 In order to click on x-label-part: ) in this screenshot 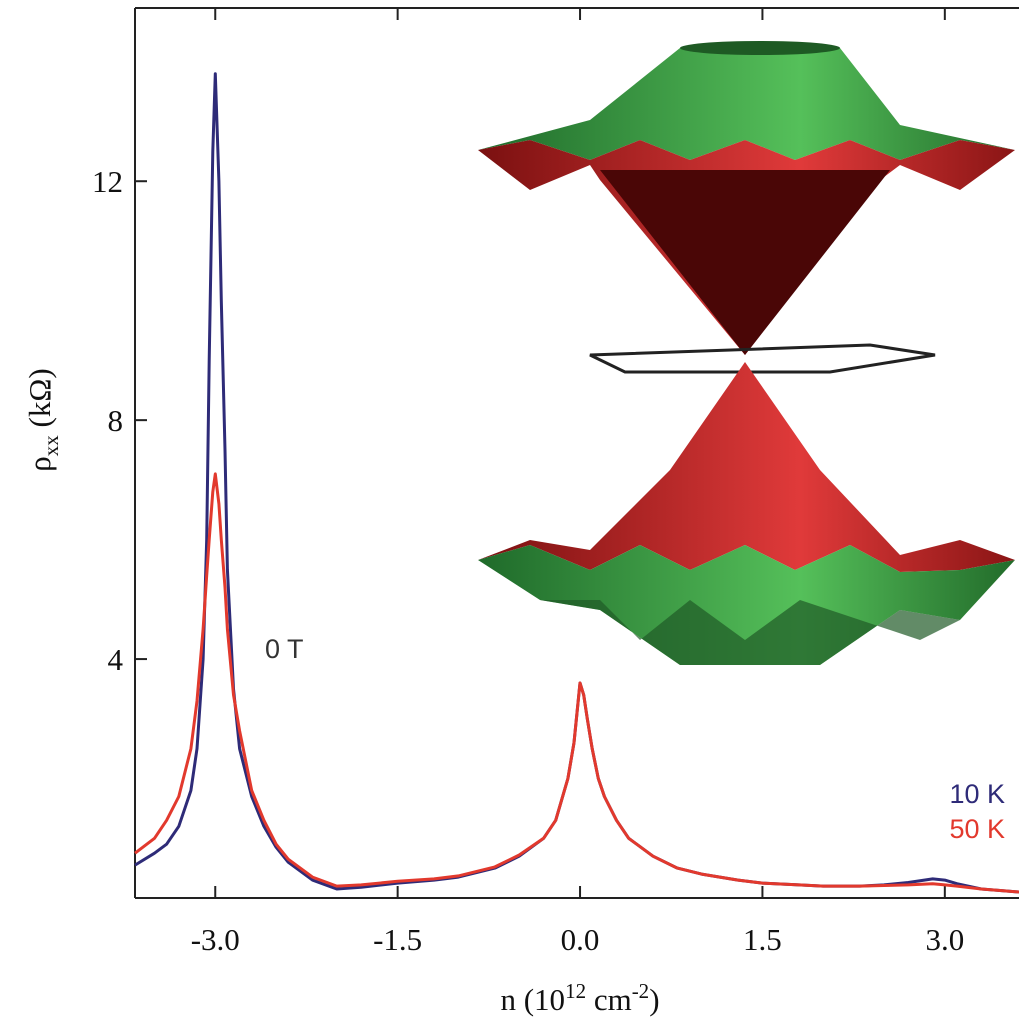, I will do `click(654, 999)`.